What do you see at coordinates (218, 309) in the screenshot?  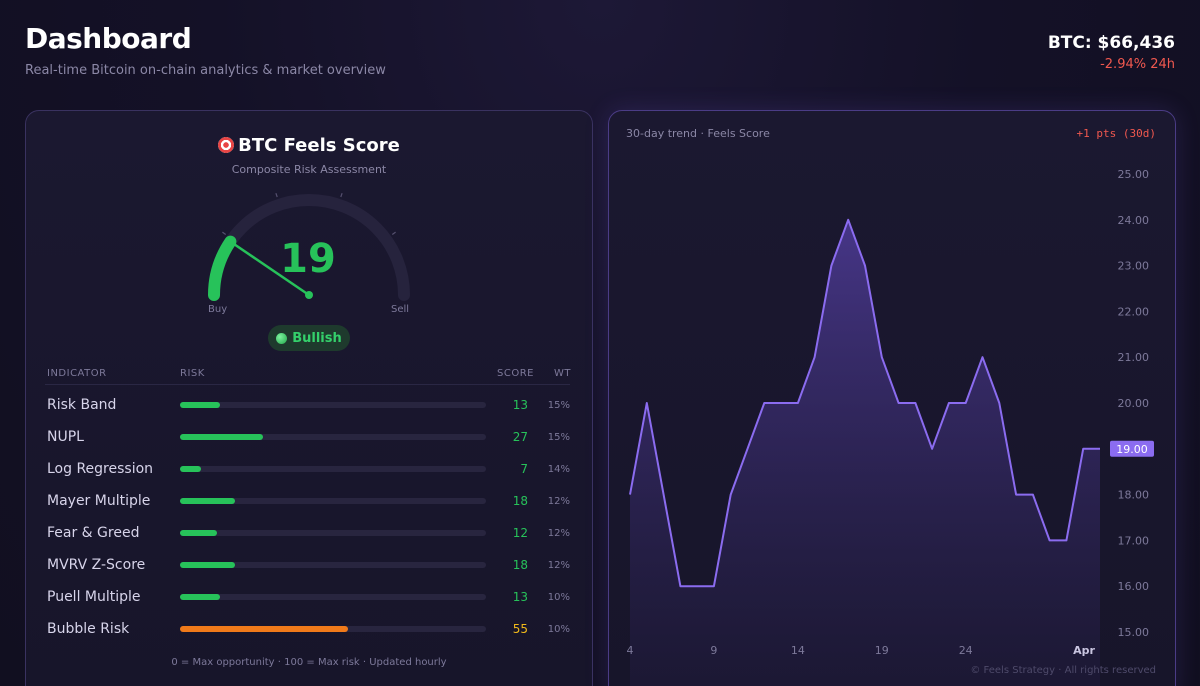 I see `gauge-min-label: Buy` at bounding box center [218, 309].